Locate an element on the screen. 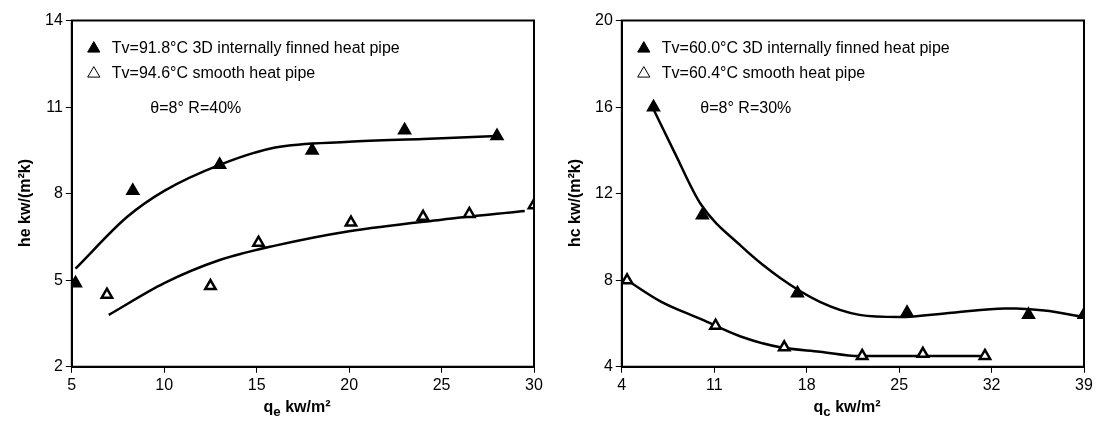 This screenshot has height=436, width=1116. y-tick-label: 20 is located at coordinates (604, 20).